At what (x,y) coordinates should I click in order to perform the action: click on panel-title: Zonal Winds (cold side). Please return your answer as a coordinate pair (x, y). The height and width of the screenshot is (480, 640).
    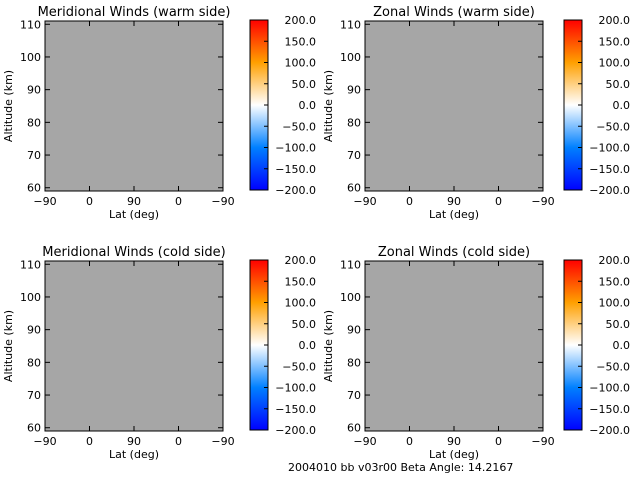
    Looking at the image, I should click on (454, 252).